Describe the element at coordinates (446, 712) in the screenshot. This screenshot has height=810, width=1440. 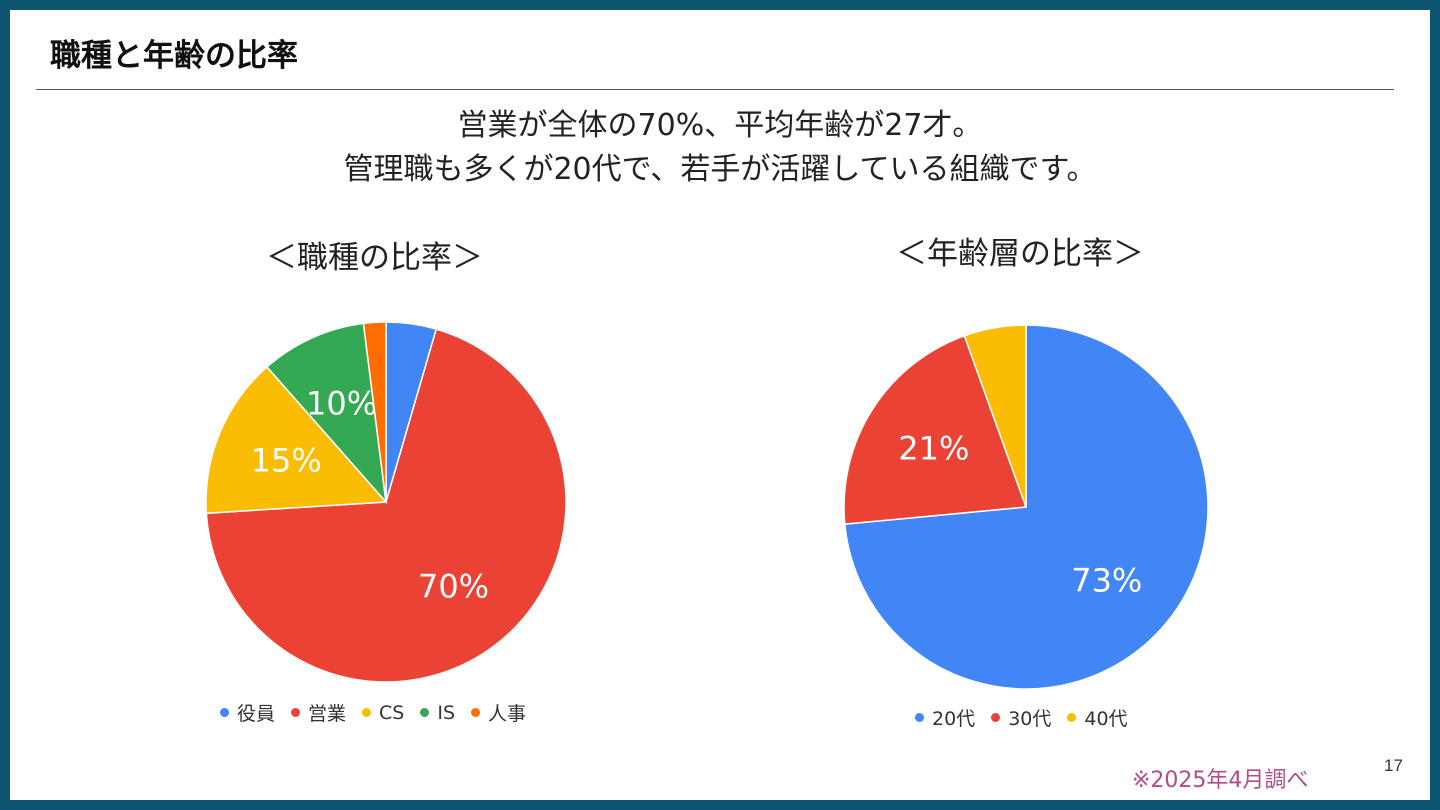
I see `job-legend-label: IS` at that location.